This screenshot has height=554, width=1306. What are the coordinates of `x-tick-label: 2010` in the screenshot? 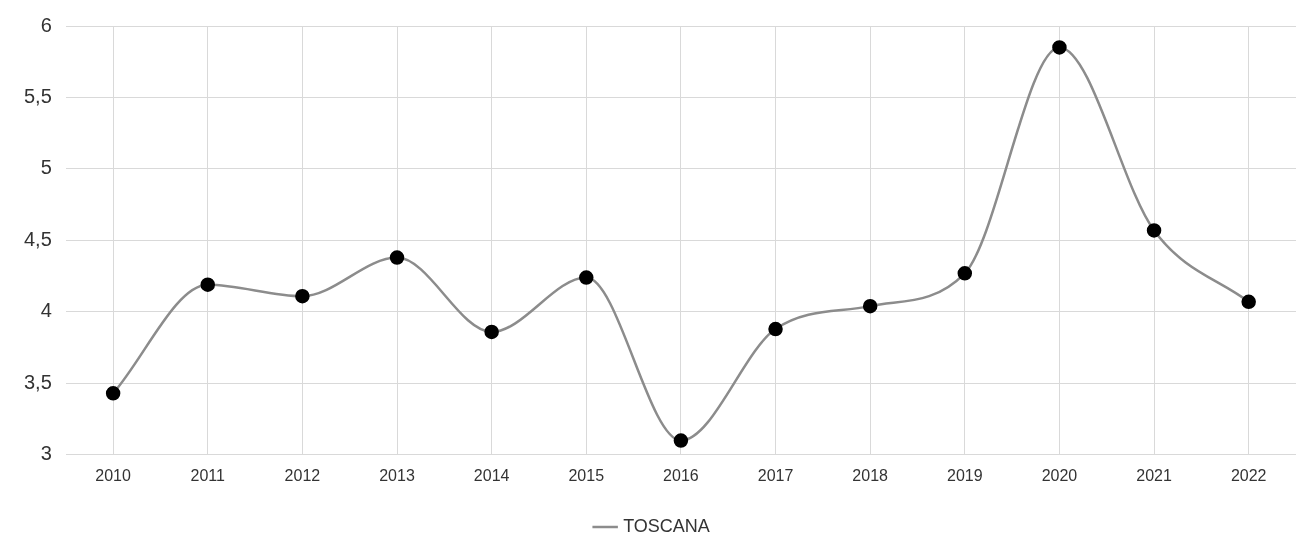 It's located at (113, 475).